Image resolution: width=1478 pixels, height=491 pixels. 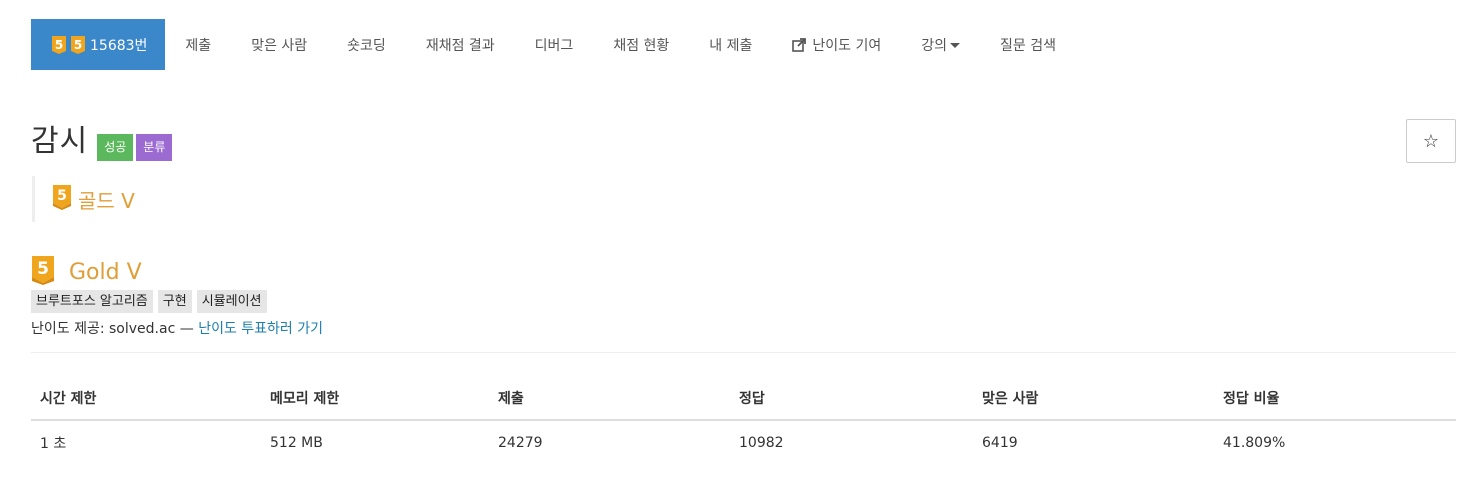 What do you see at coordinates (1251, 398) in the screenshot?
I see `header-accept-ratio: 정답 비율` at bounding box center [1251, 398].